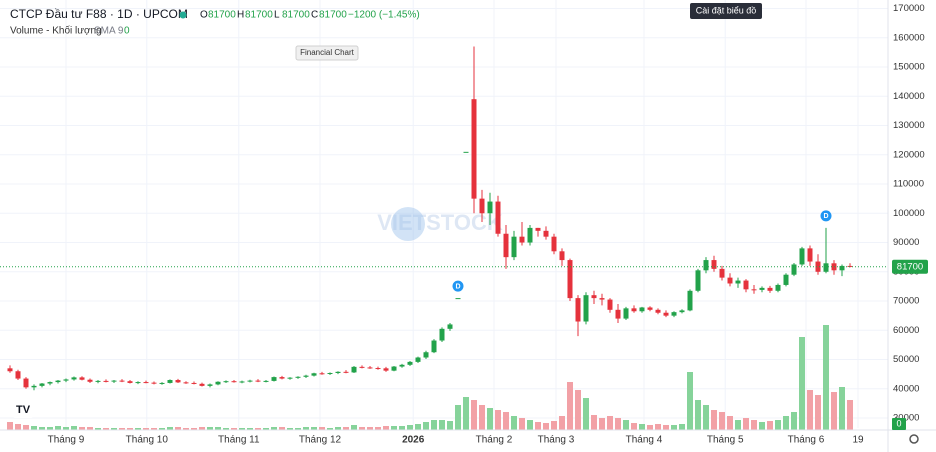  I want to click on financial-chart-button, so click(327, 53).